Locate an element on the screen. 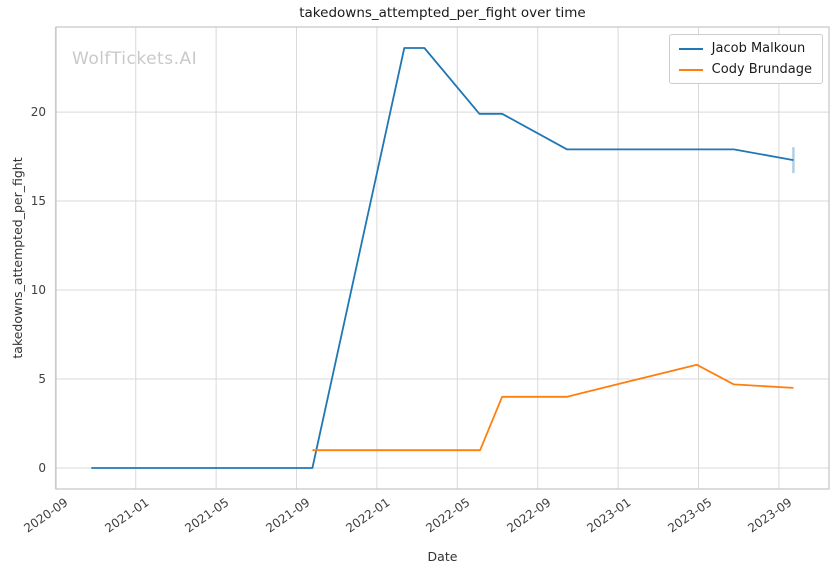 The height and width of the screenshot is (575, 840). y-tick-label: 0 is located at coordinates (42, 468).